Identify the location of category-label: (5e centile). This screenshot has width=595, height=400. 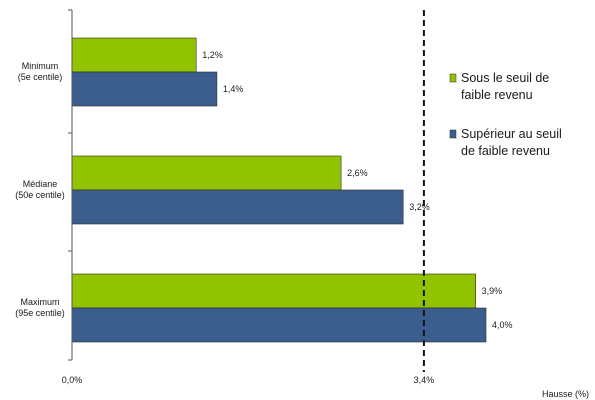
(40, 77).